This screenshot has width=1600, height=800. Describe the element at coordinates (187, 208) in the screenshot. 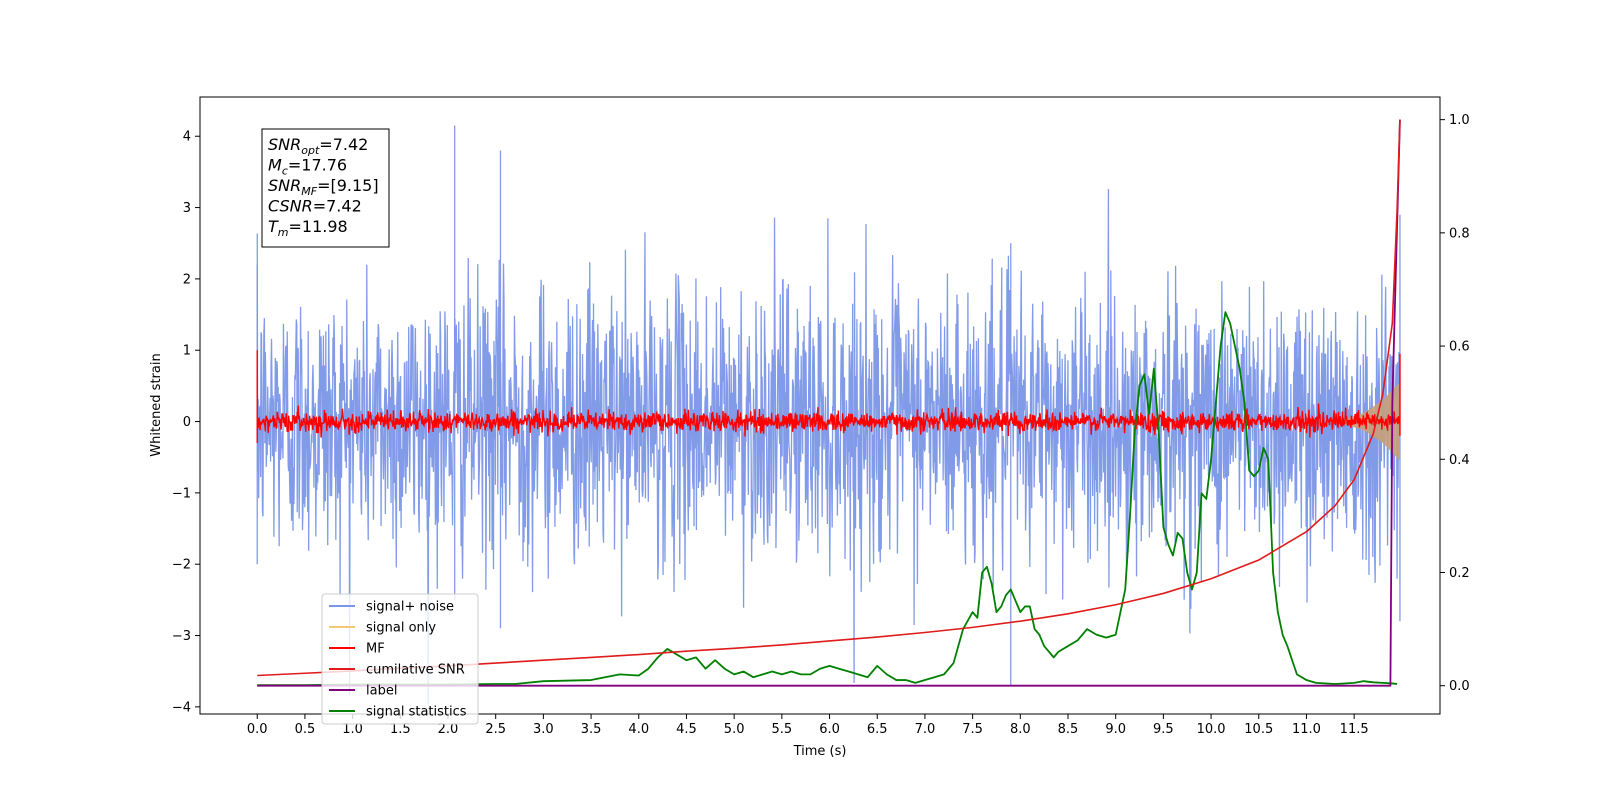

I see `y-tick-label: 3` at that location.